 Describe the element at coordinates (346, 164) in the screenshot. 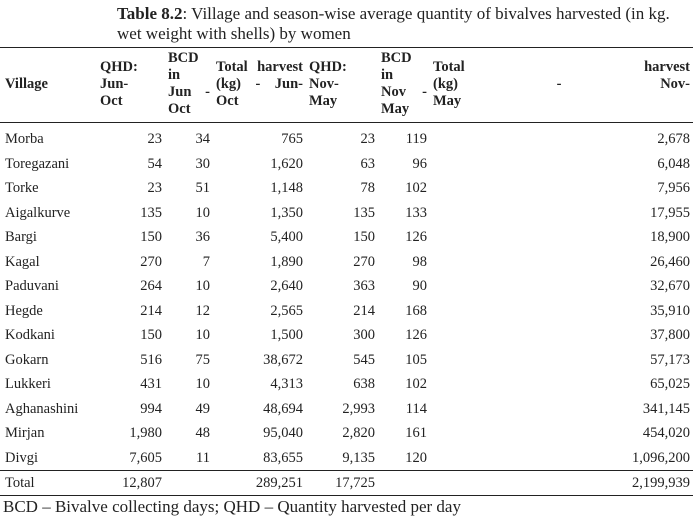

I see `table-row: Toregazani 54 30 1,620 63 96 6,048` at that location.